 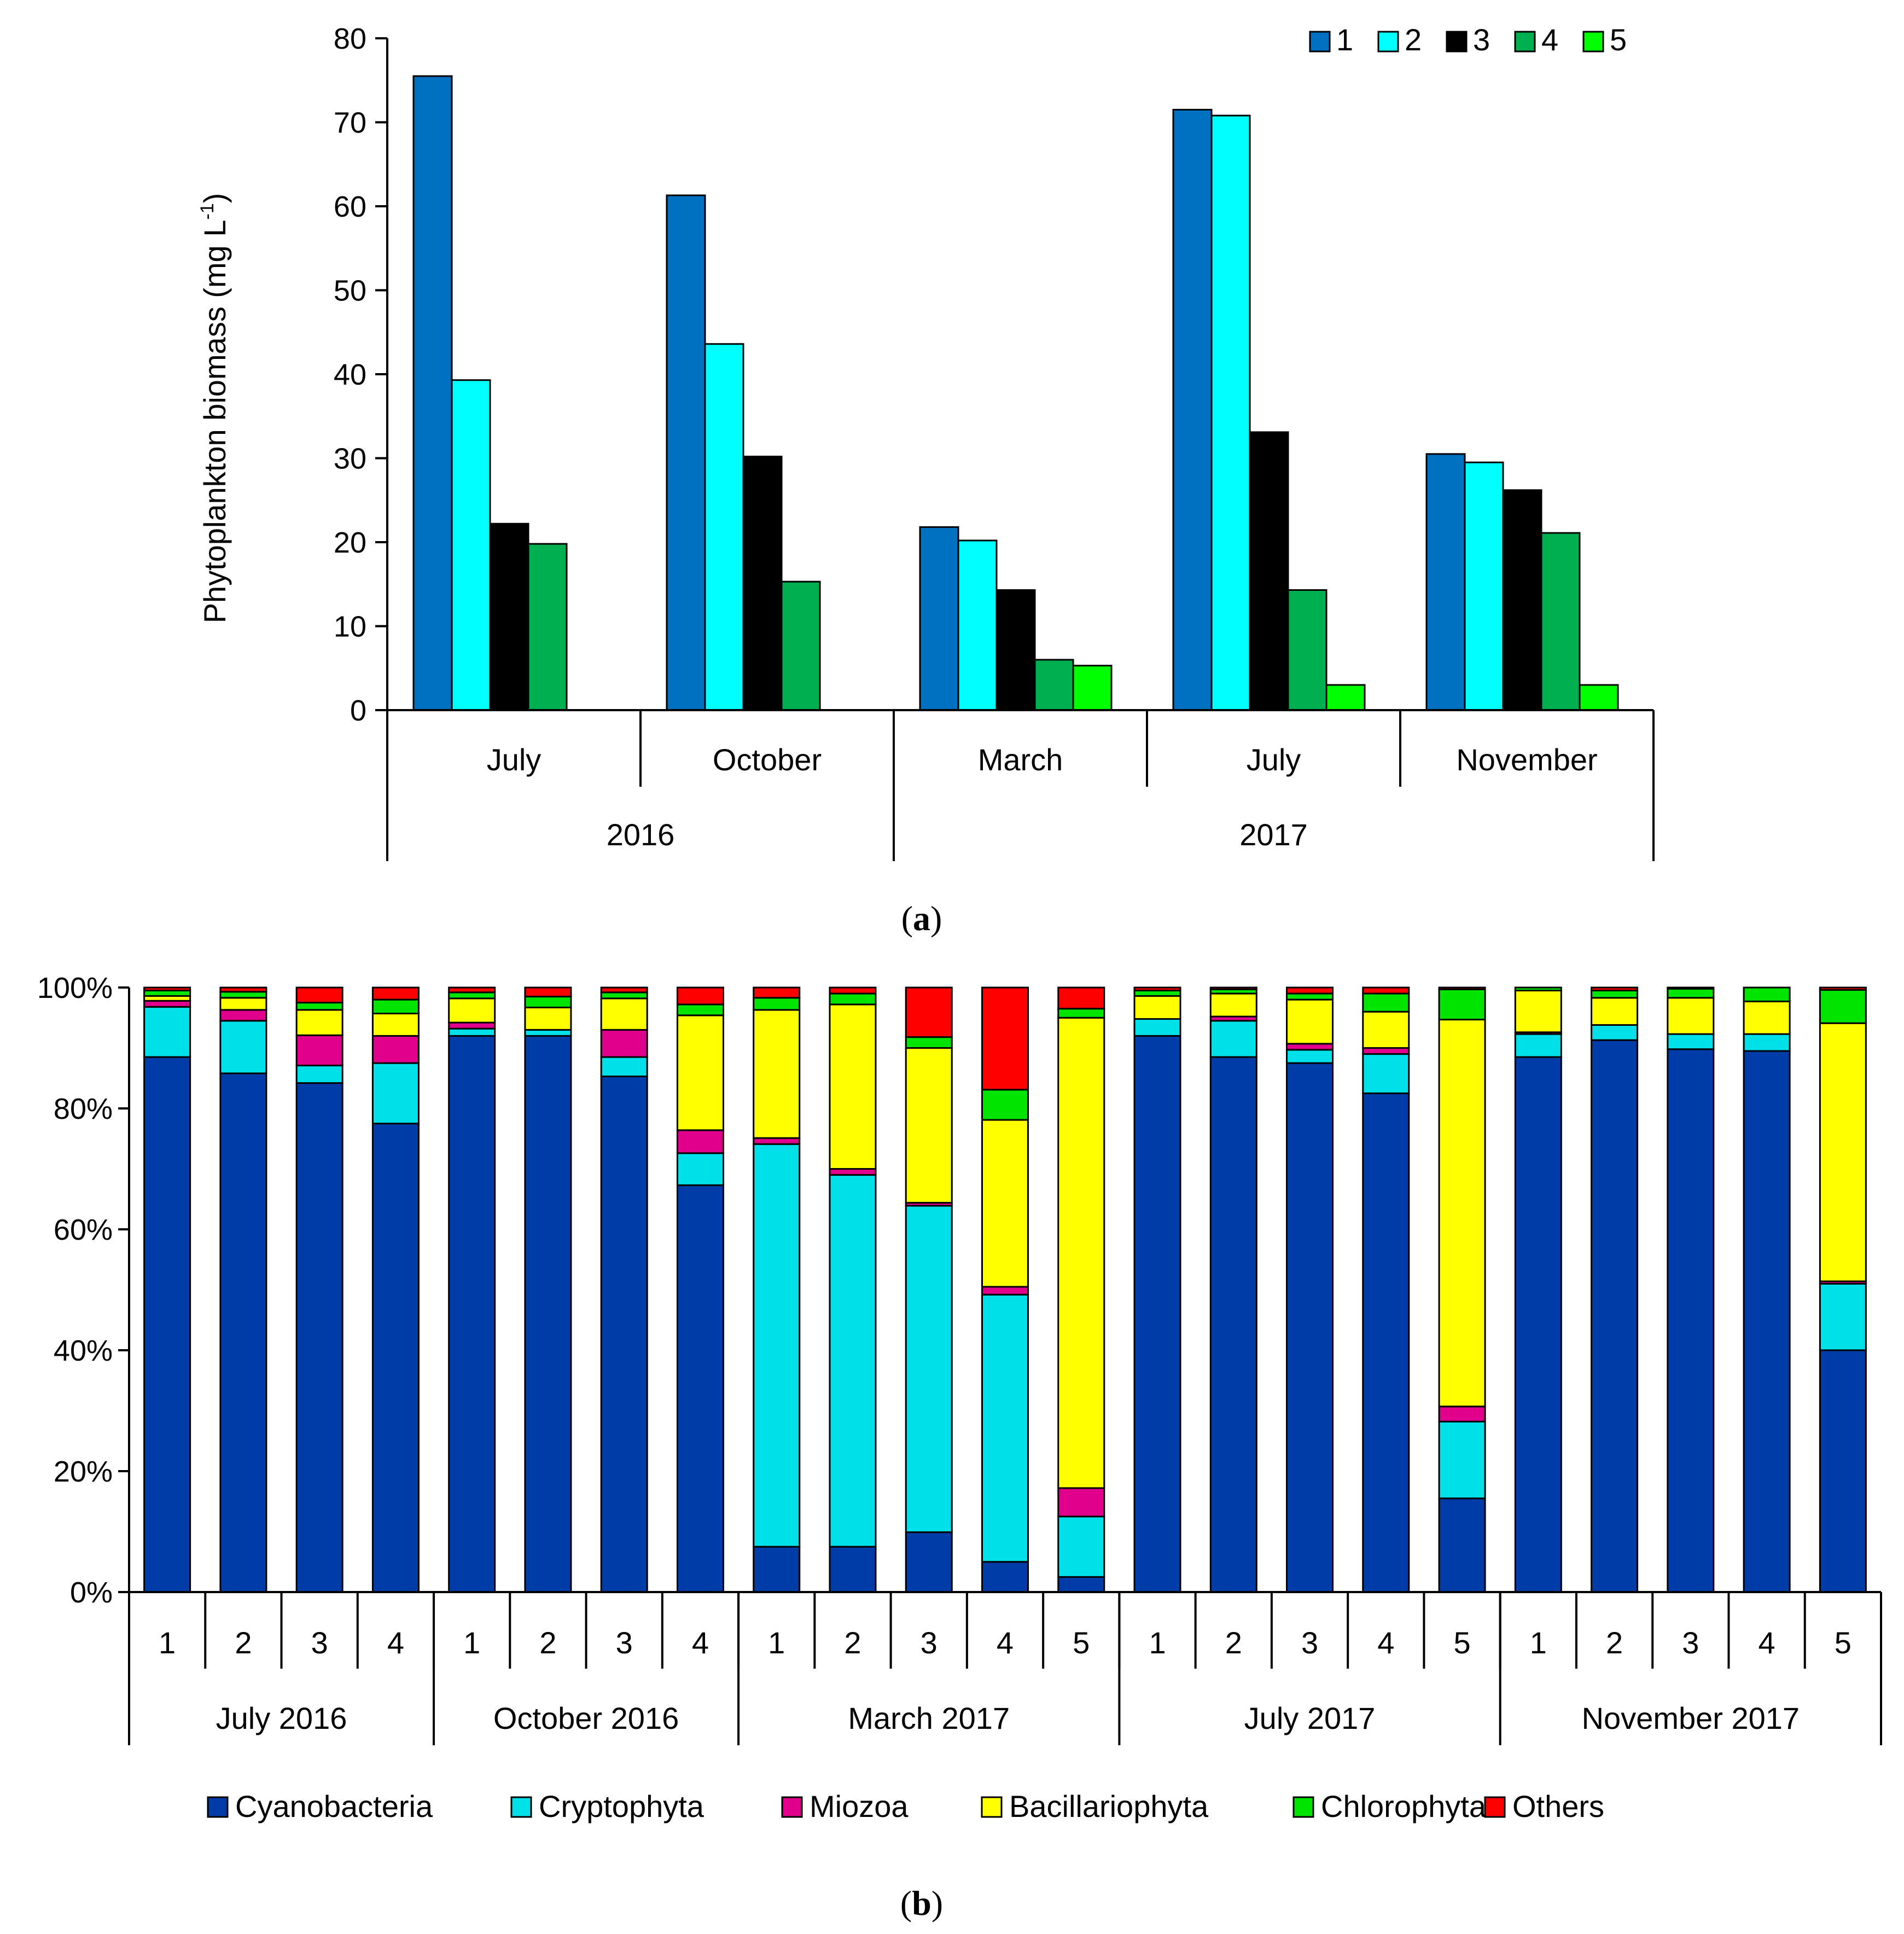 I want to click on b-group-label: October 2016, so click(x=586, y=1718).